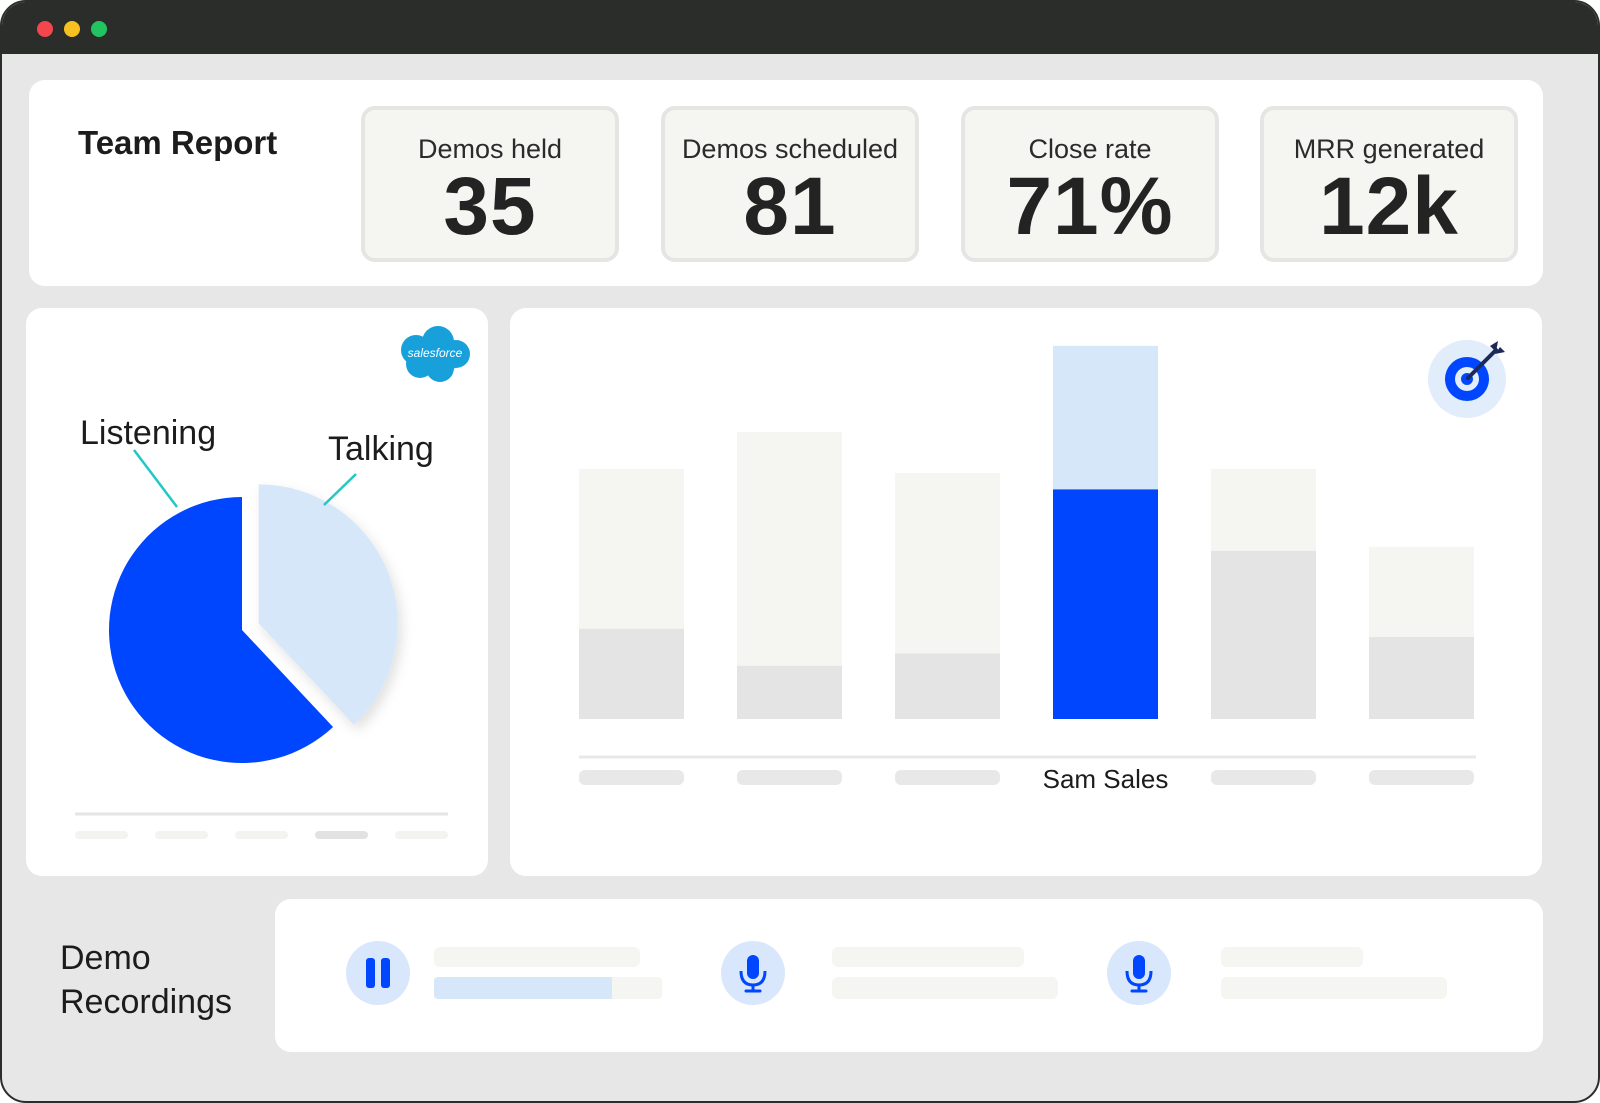 The image size is (1600, 1103). What do you see at coordinates (146, 980) in the screenshot?
I see `recordings-title: Demo Recordings` at bounding box center [146, 980].